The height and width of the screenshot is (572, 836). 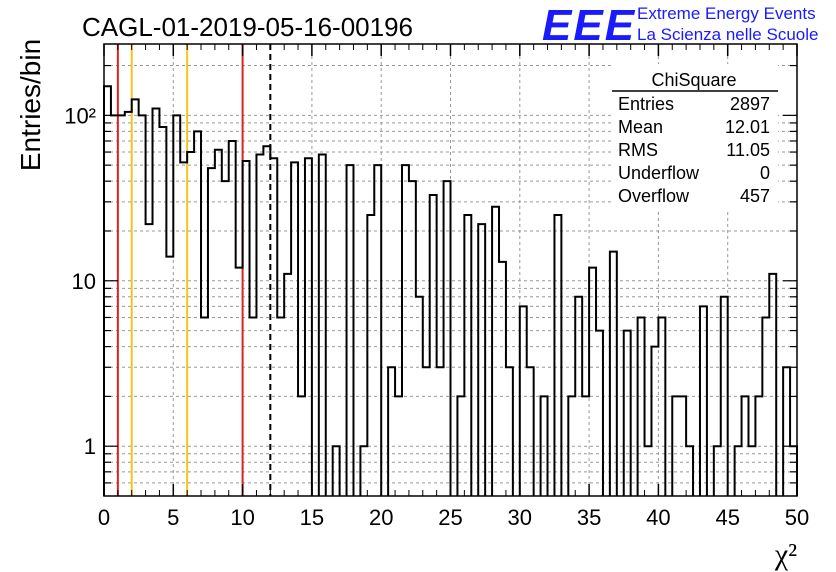 What do you see at coordinates (658, 517) in the screenshot?
I see `x-tick-label: 40` at bounding box center [658, 517].